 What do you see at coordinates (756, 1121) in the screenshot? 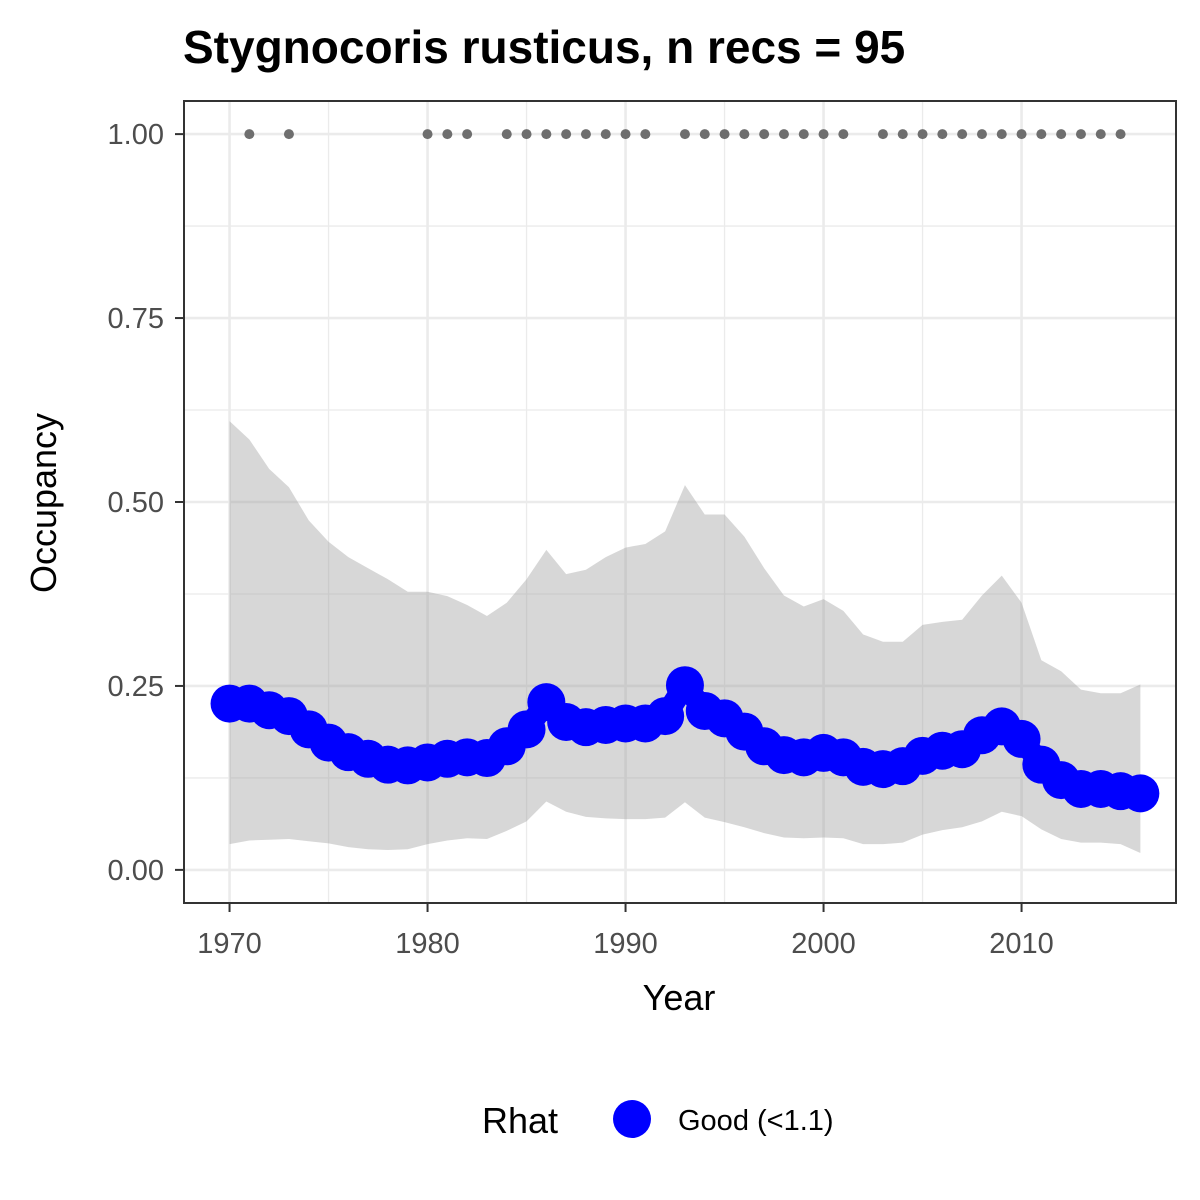
I see `legend-label-good: Good (<1.1)` at bounding box center [756, 1121].